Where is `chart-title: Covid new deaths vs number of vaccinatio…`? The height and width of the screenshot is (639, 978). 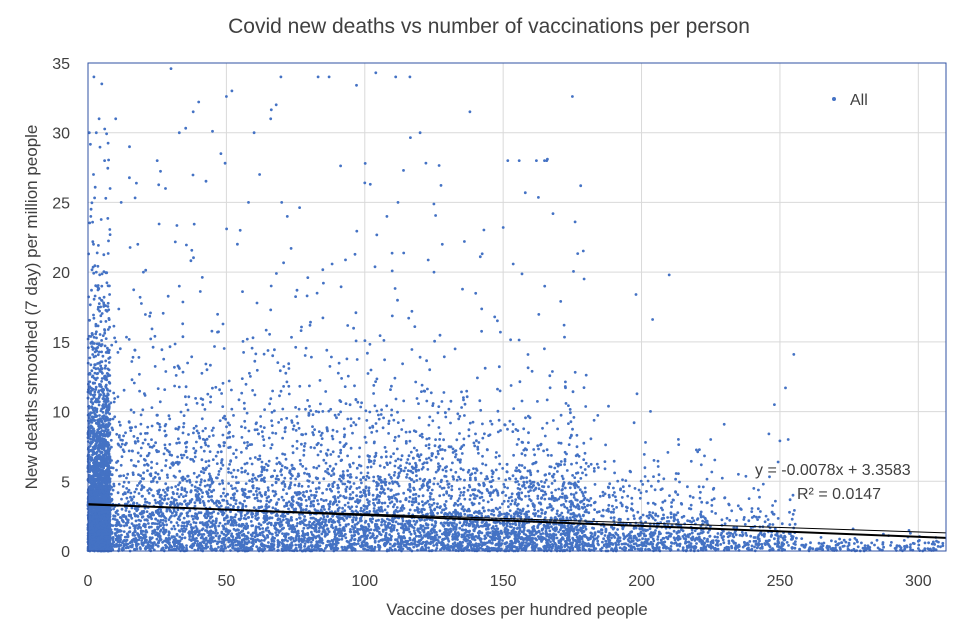
chart-title: Covid new deaths vs number of vaccinatio… is located at coordinates (489, 26).